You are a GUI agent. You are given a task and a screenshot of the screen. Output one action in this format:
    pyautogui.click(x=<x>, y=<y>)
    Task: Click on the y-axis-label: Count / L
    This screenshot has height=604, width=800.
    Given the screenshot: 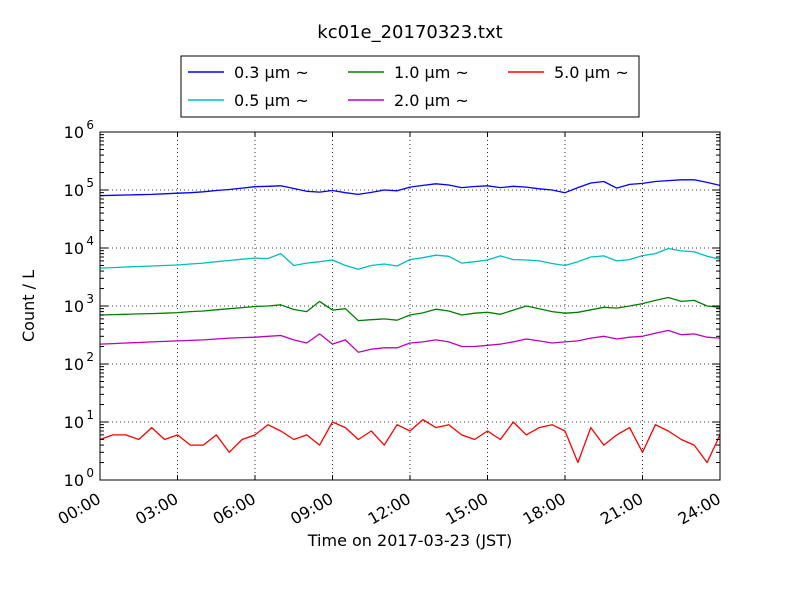 What is the action you would take?
    pyautogui.click(x=28, y=306)
    